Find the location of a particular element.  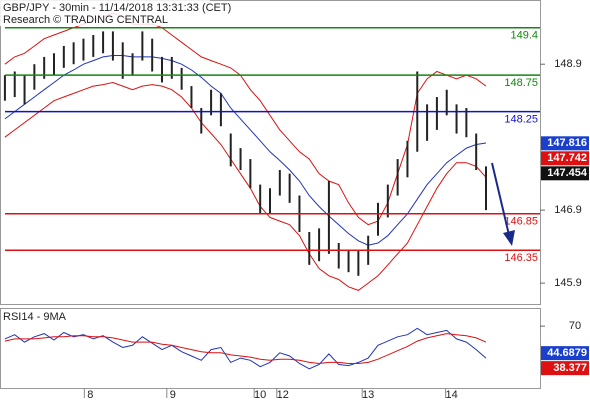

y-tick-label: 145.9 is located at coordinates (568, 283).